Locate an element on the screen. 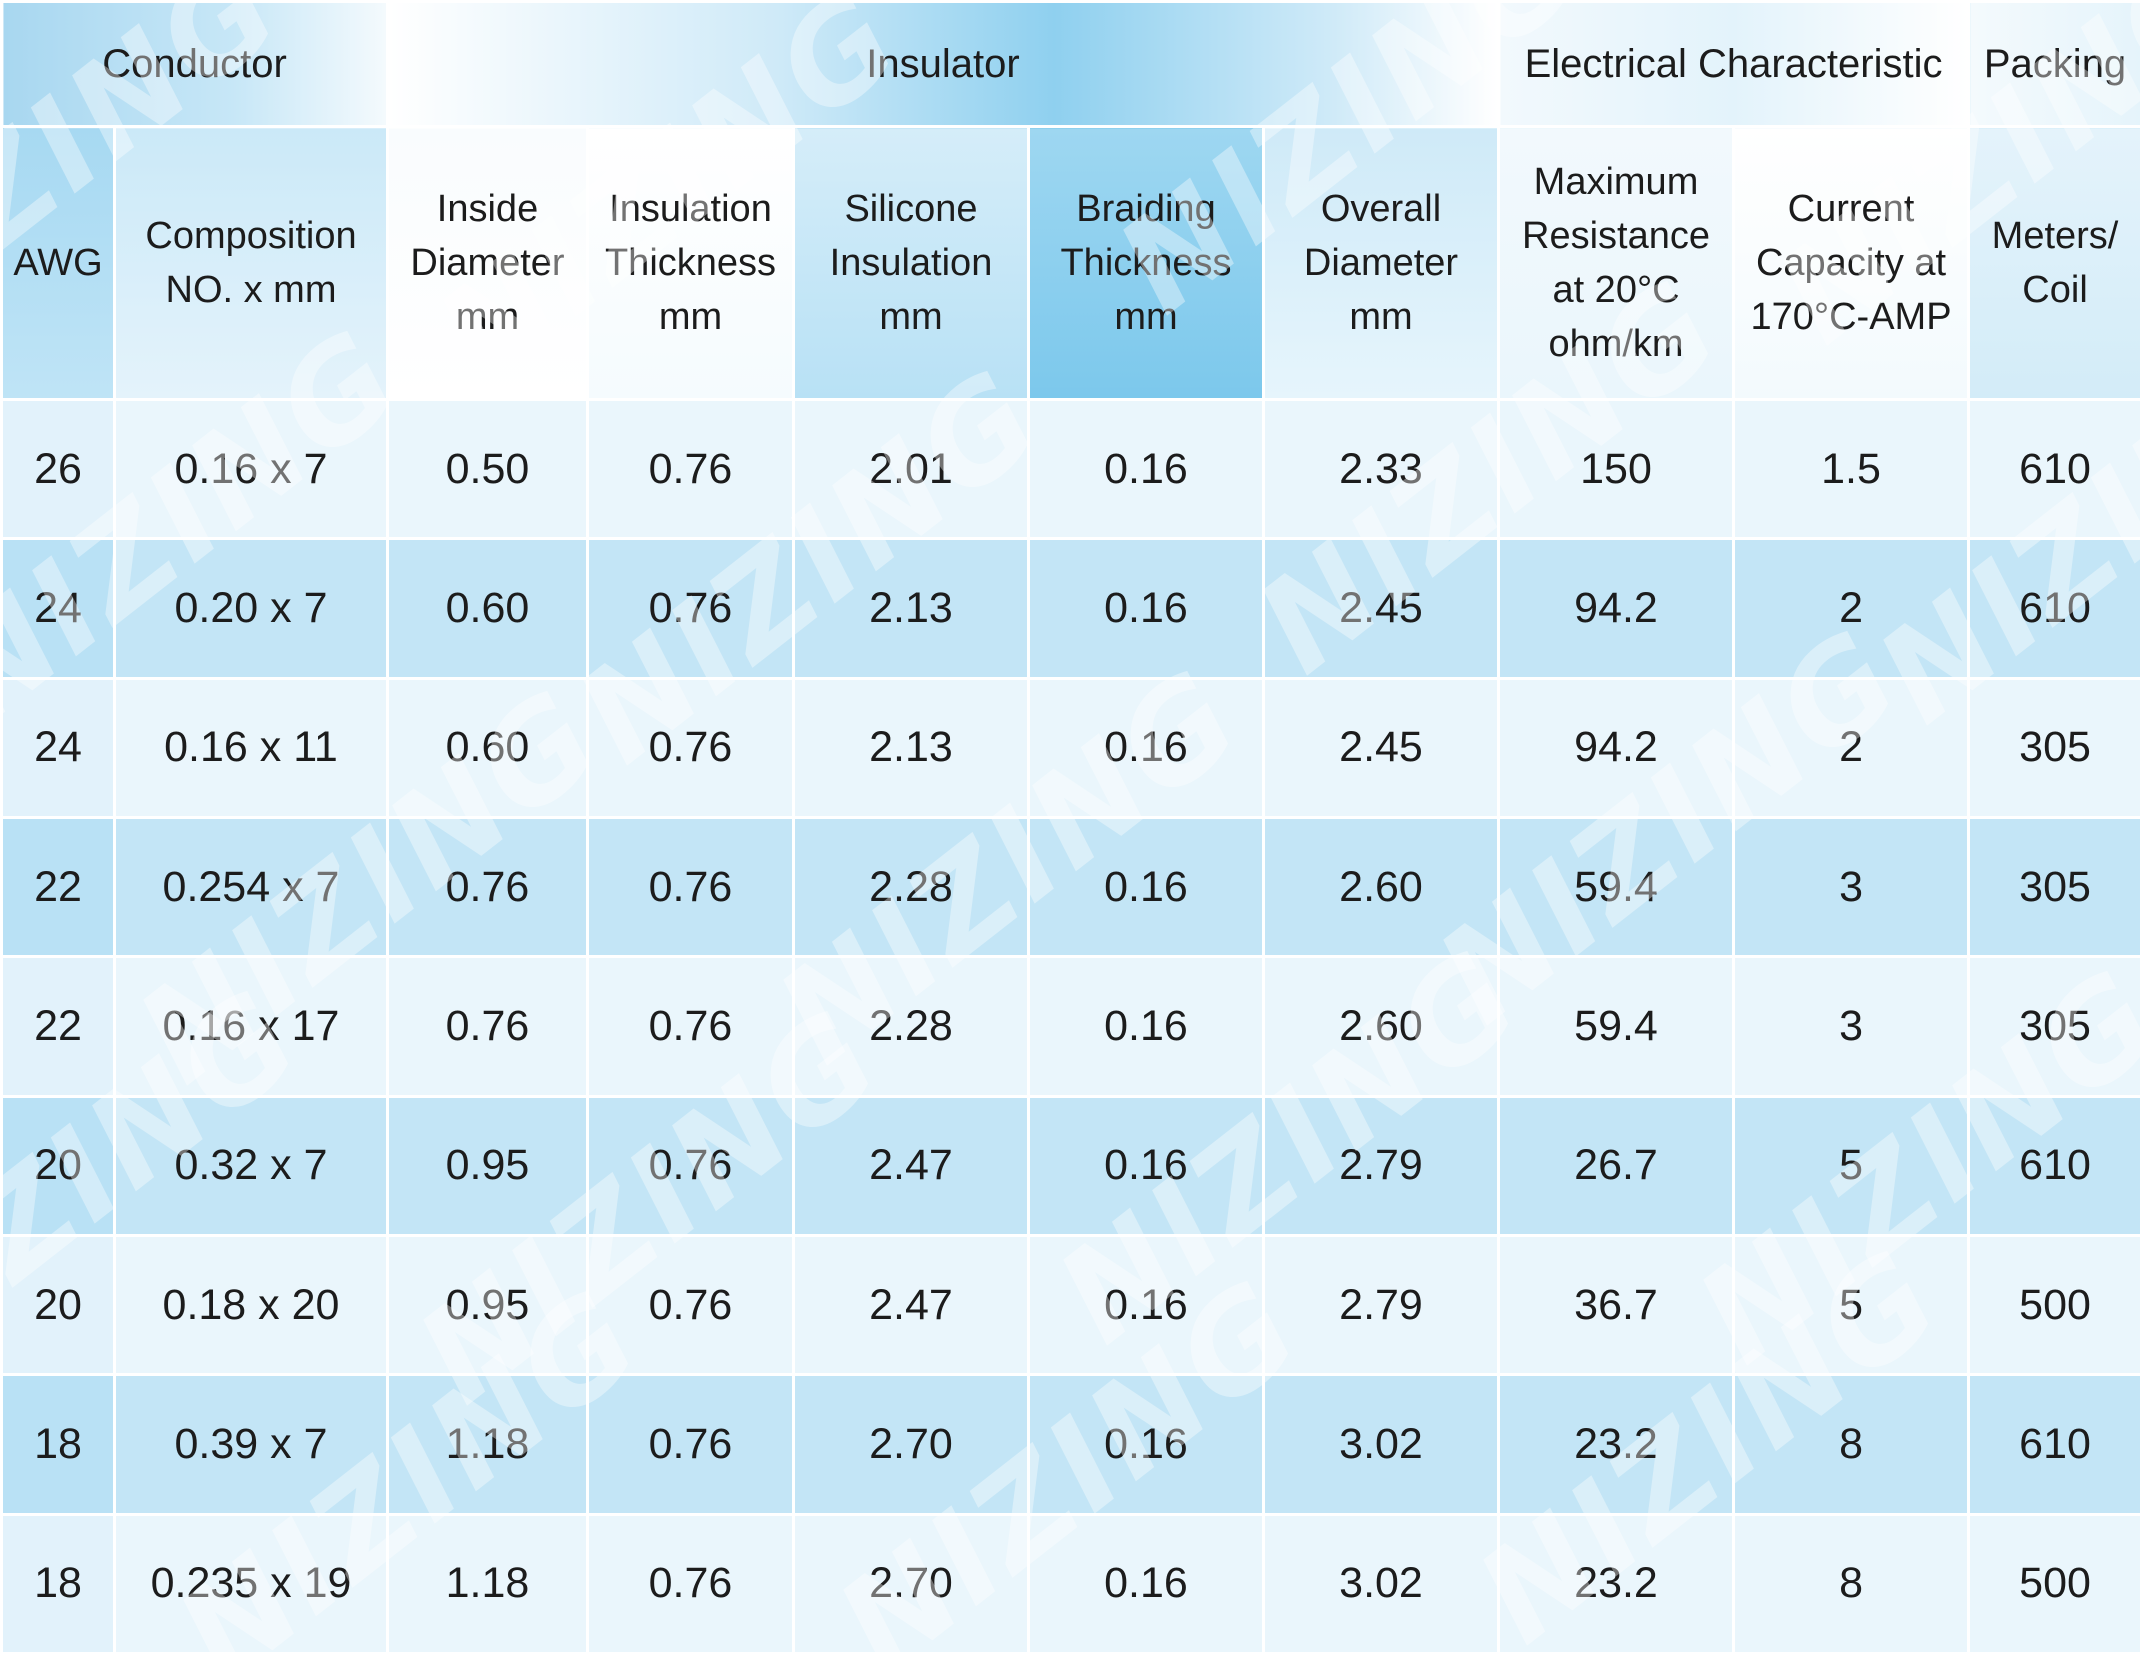  cell-awg: 22 is located at coordinates (58, 887).